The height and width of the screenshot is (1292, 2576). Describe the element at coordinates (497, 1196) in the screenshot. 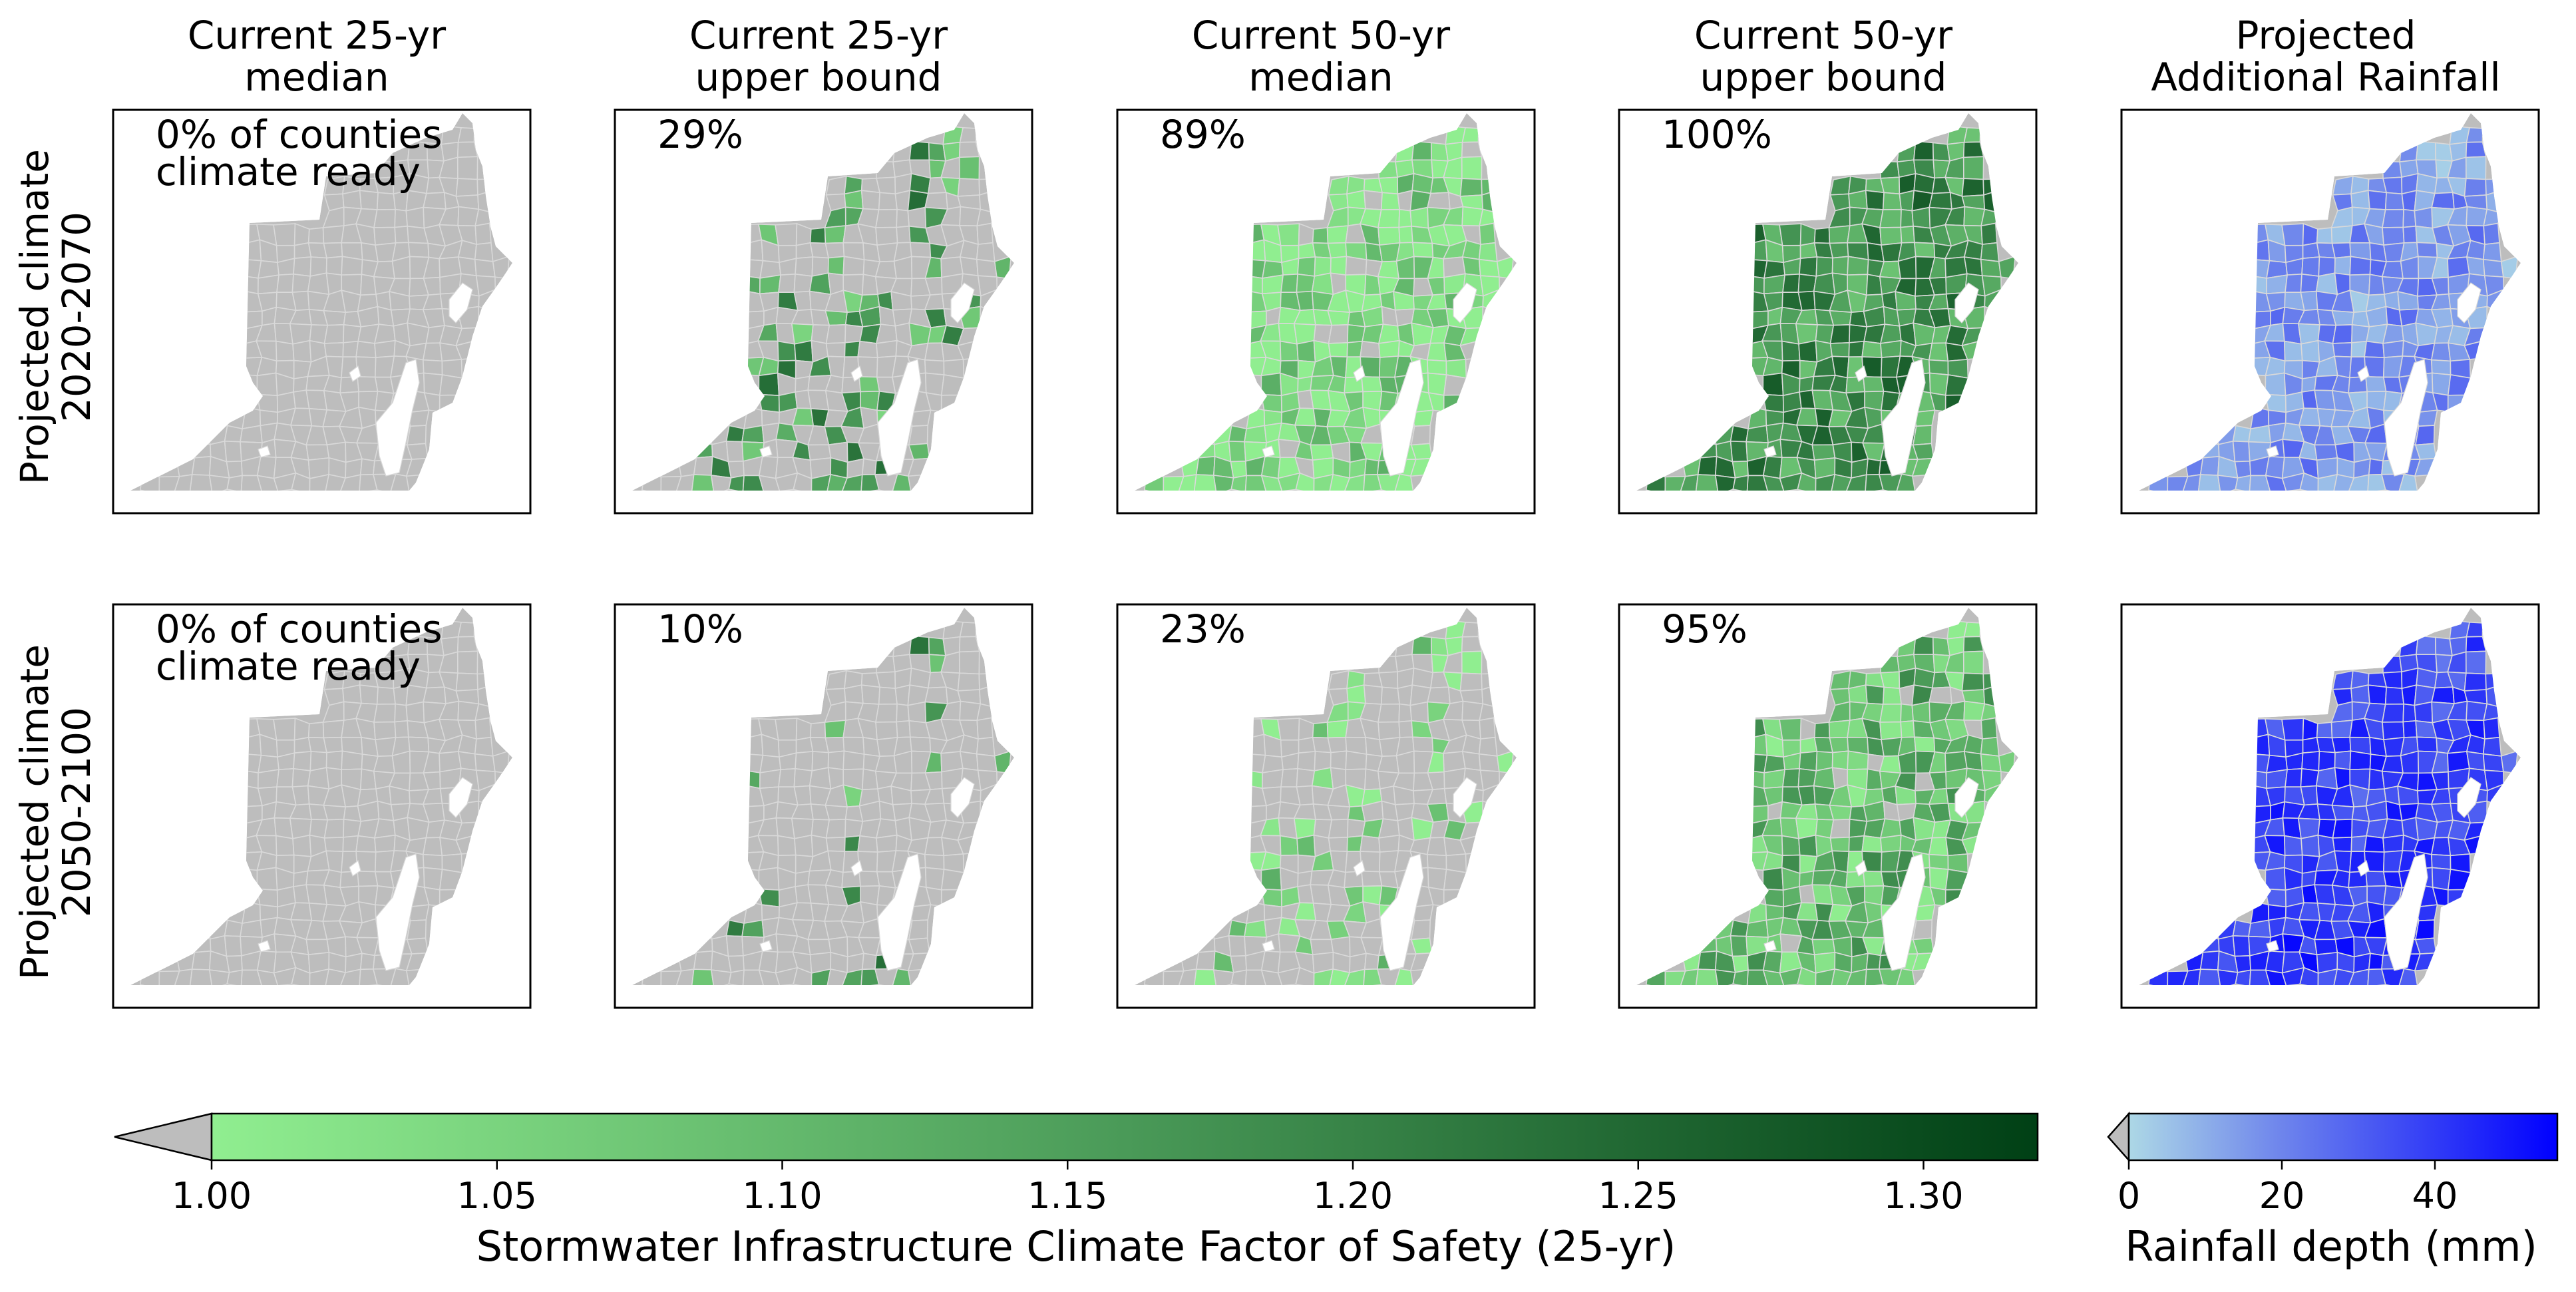

I see `green-colorbar-tick-label: 1.05` at that location.